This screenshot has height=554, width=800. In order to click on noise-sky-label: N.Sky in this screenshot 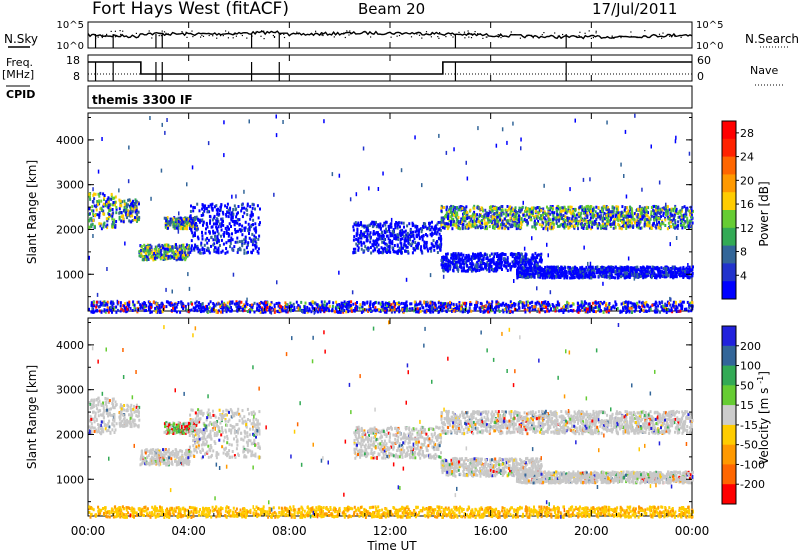, I will do `click(21, 39)`.